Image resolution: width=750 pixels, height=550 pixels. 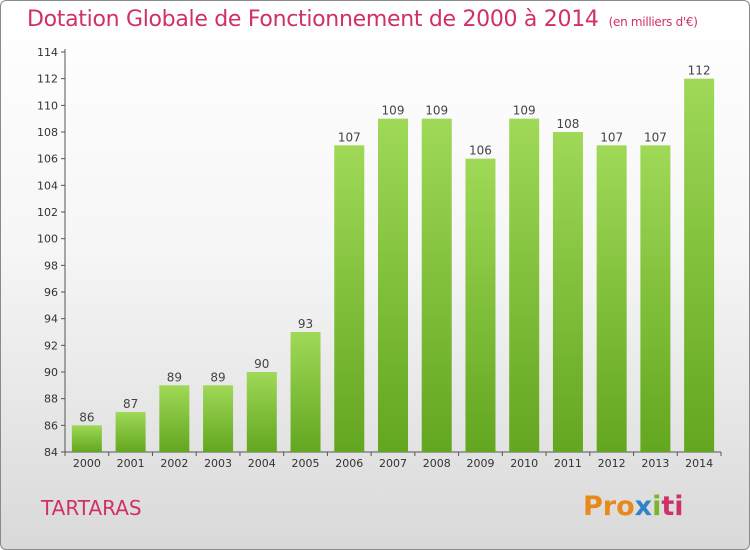 What do you see at coordinates (567, 124) in the screenshot?
I see `value-label: 108` at bounding box center [567, 124].